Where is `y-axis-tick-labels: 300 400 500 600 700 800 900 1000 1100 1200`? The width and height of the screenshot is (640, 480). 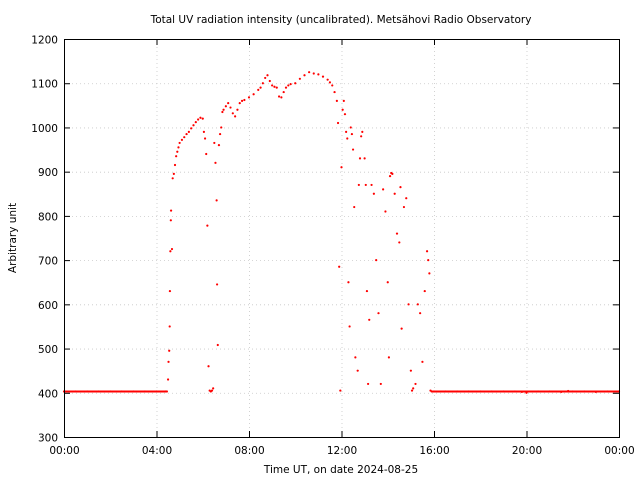 y-axis-tick-labels: 300 400 500 600 700 800 900 1000 1100 1200 is located at coordinates (44, 240).